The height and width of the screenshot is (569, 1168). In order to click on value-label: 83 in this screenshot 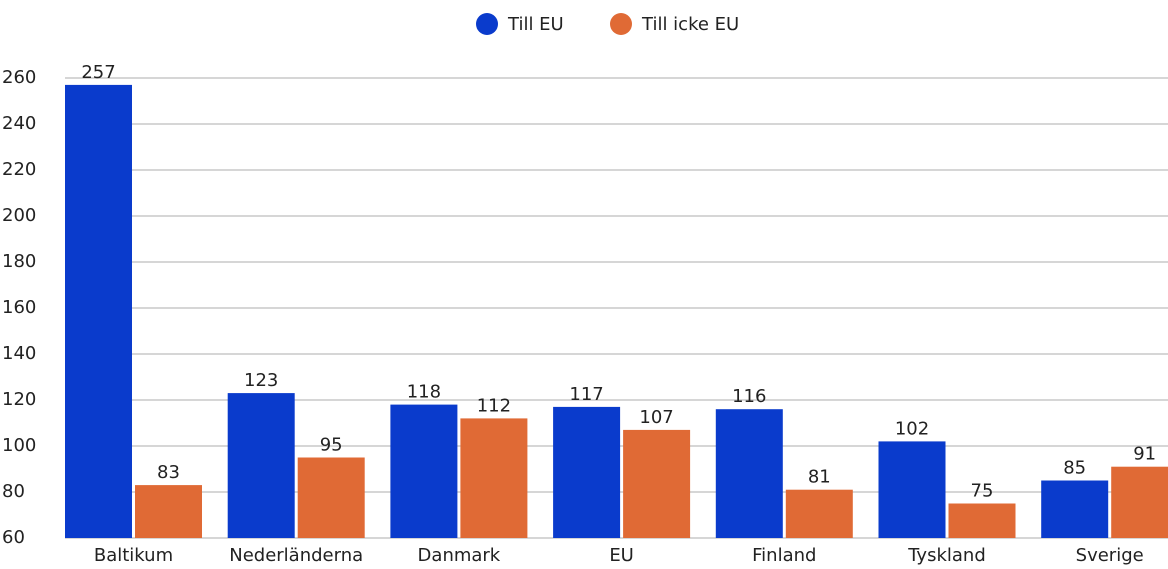, I will do `click(168, 472)`.